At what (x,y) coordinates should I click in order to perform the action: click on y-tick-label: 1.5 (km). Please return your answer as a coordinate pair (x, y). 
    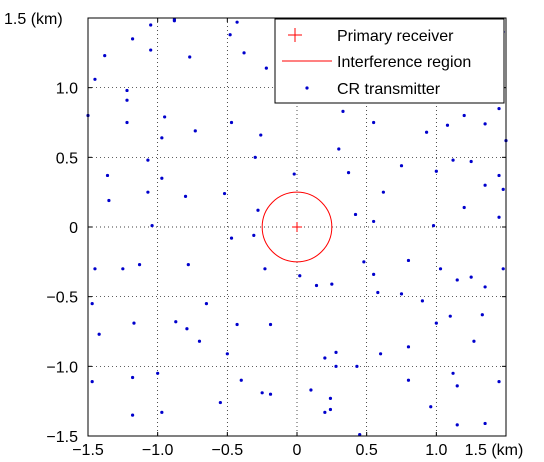
    Looking at the image, I should click on (33, 19).